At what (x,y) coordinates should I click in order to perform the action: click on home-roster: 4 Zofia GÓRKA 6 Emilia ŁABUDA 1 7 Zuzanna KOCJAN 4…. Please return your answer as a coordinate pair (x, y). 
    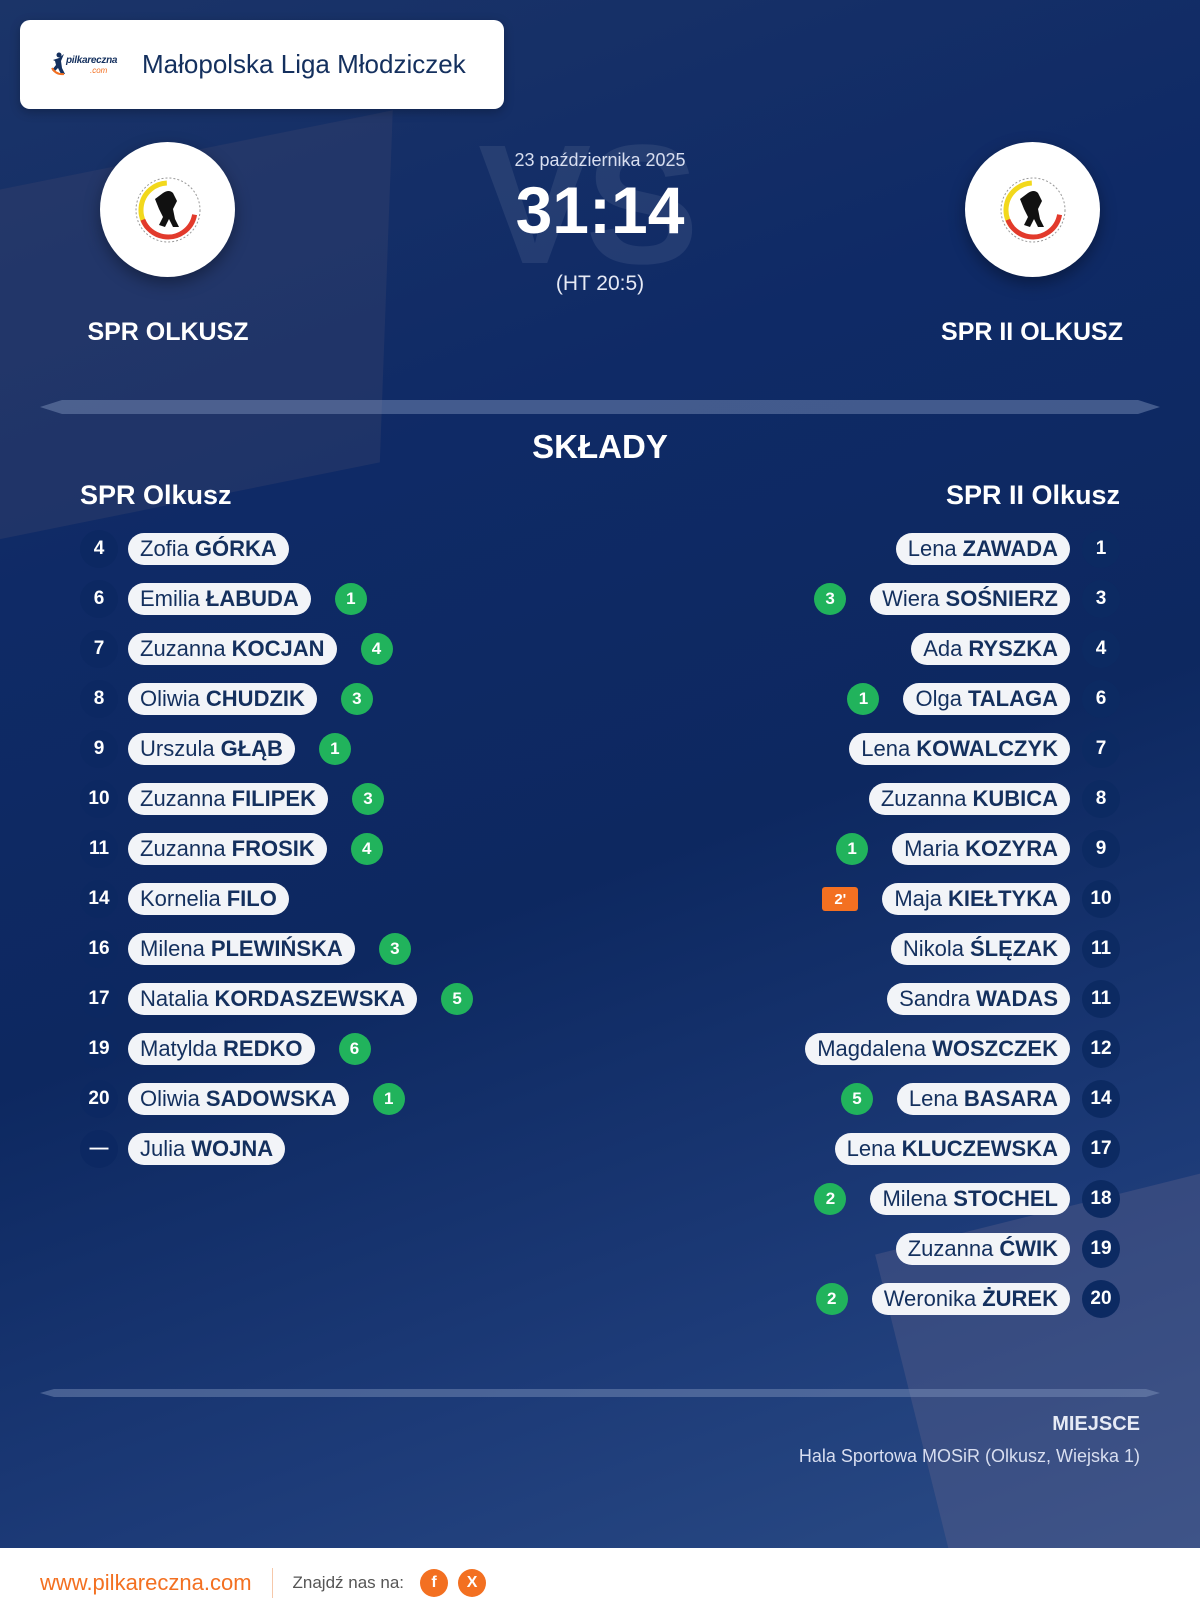
    Looking at the image, I should click on (277, 849).